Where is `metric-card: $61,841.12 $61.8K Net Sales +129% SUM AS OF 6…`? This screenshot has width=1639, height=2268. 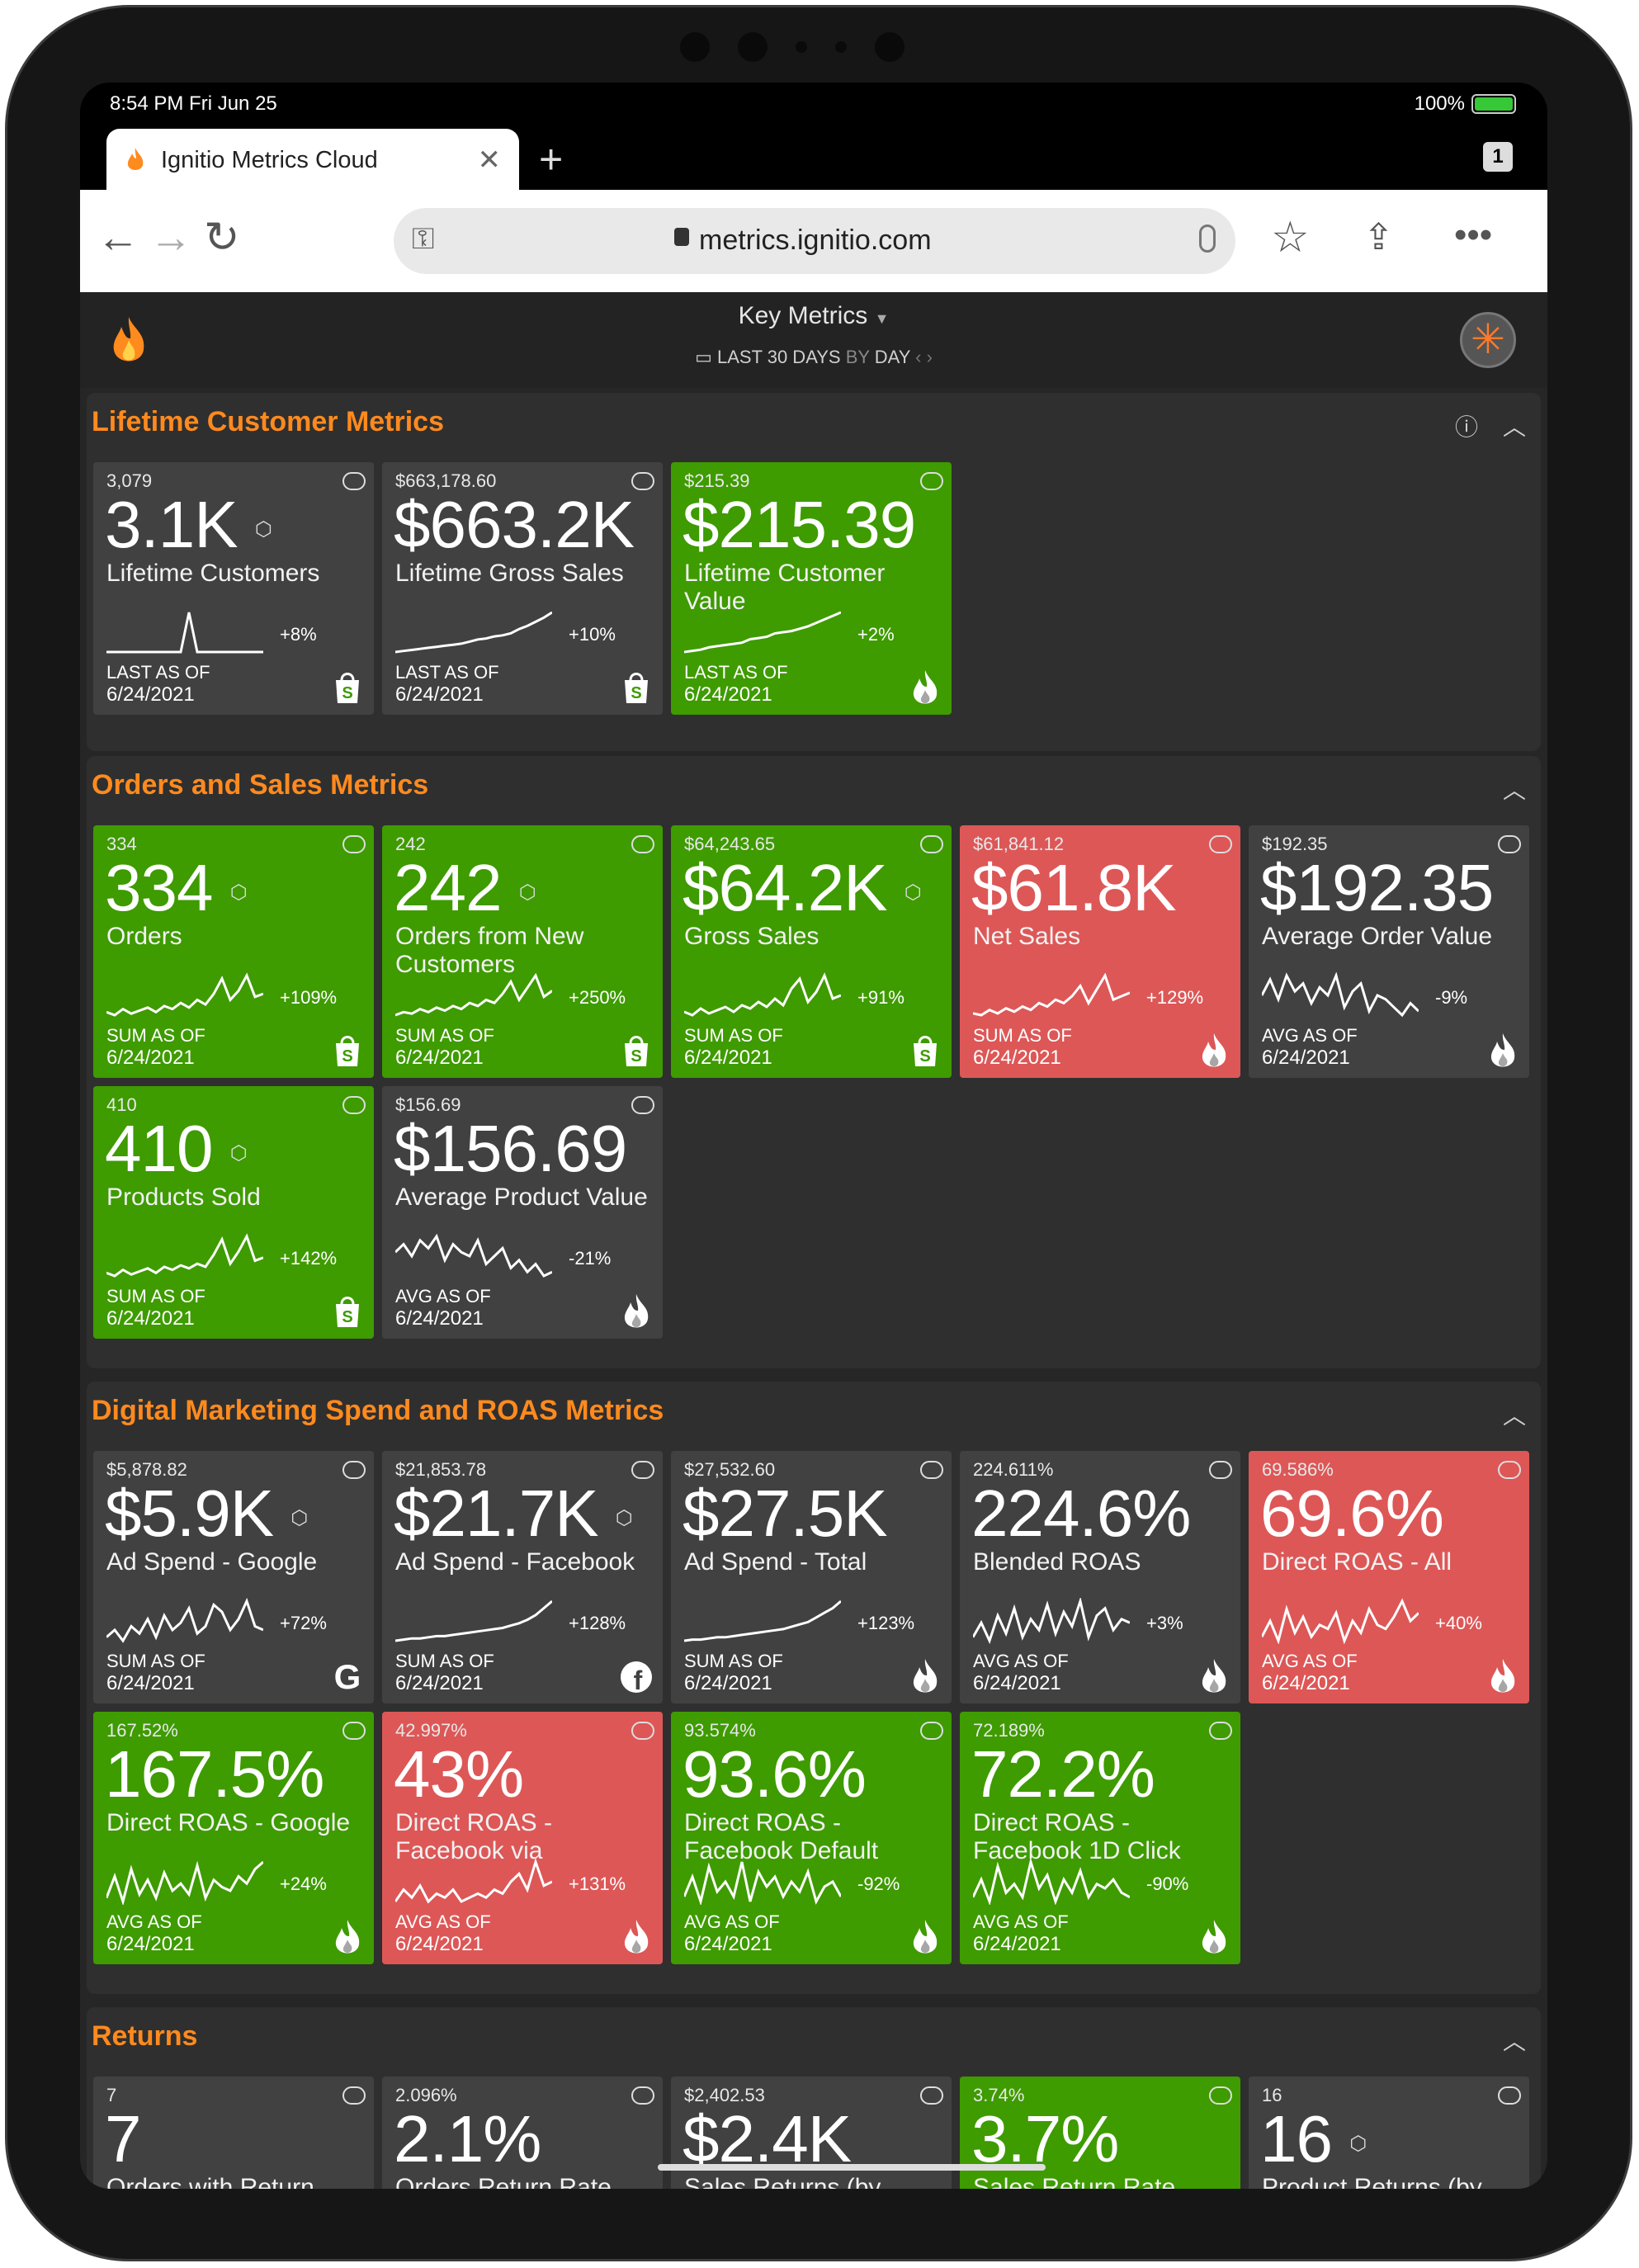
metric-card: $61,841.12 $61.8K Net Sales +129% SUM AS OF 6… is located at coordinates (1100, 951).